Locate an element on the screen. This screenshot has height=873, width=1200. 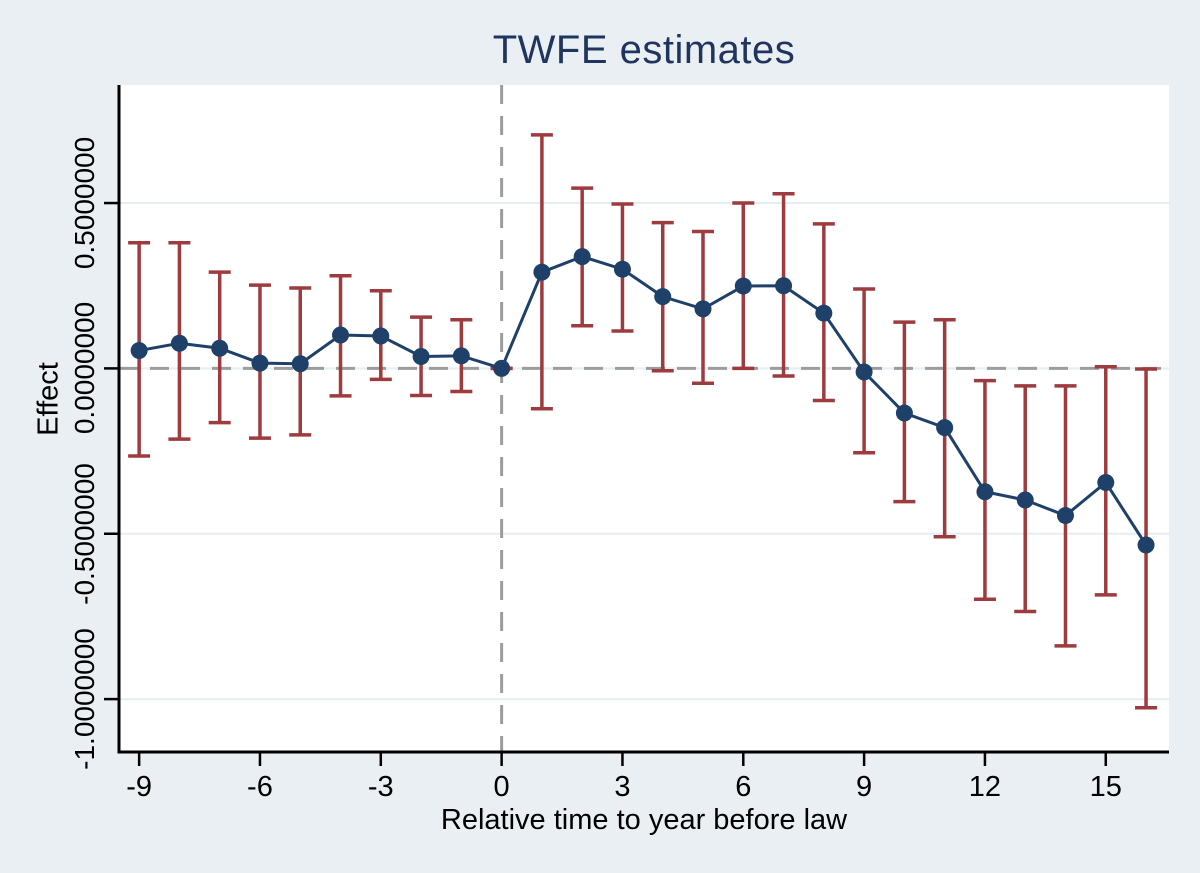
x-tick-label: 12 is located at coordinates (985, 787).